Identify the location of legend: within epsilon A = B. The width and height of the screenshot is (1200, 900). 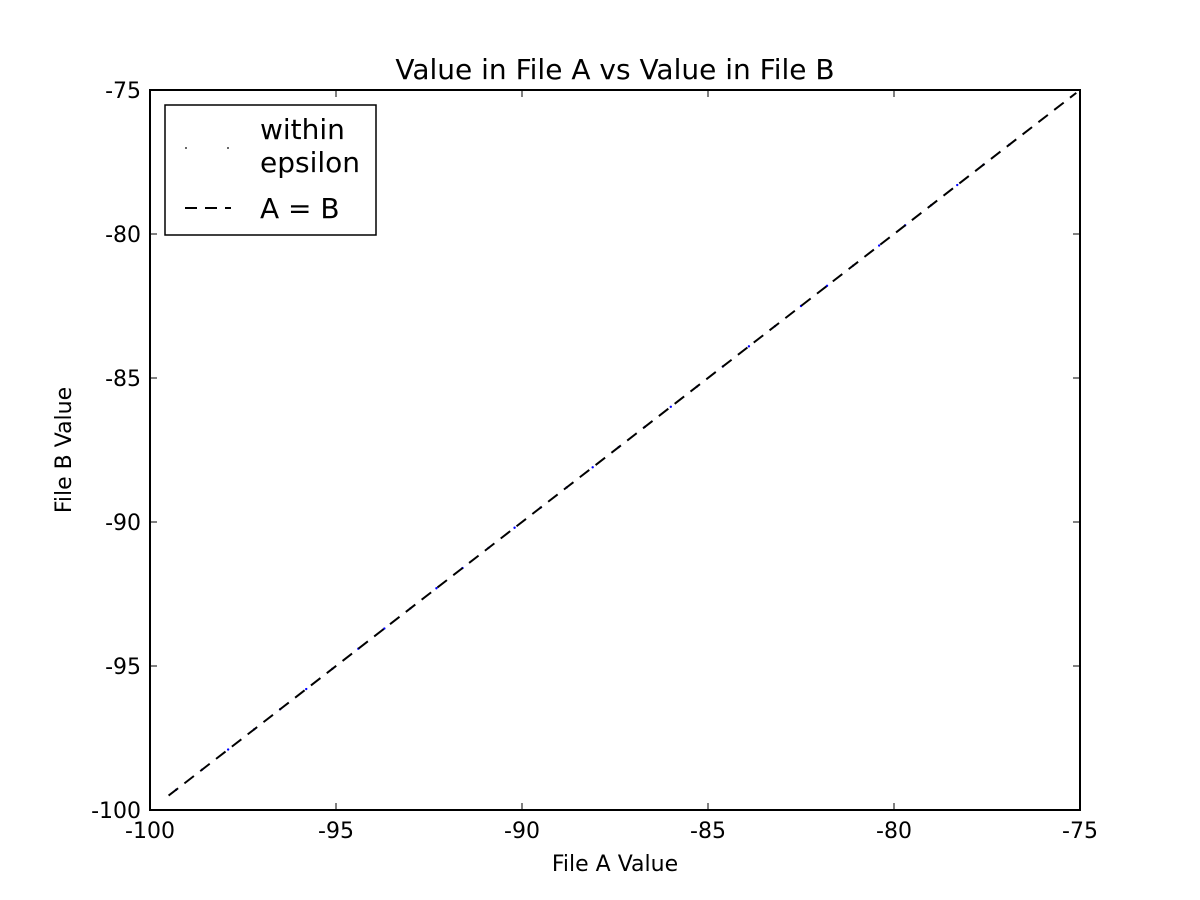
(270, 170).